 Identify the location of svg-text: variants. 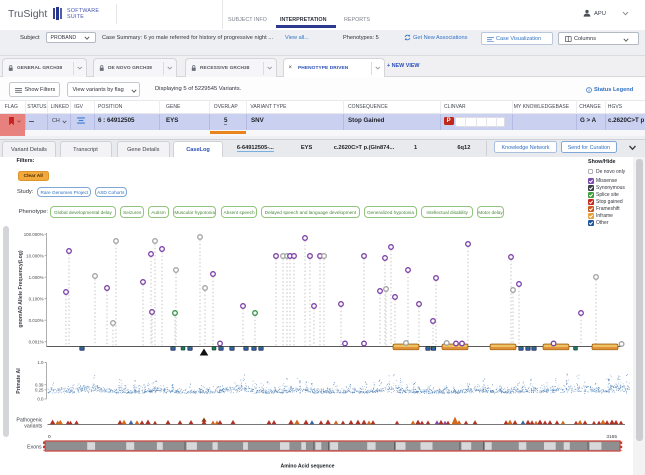
(33, 427).